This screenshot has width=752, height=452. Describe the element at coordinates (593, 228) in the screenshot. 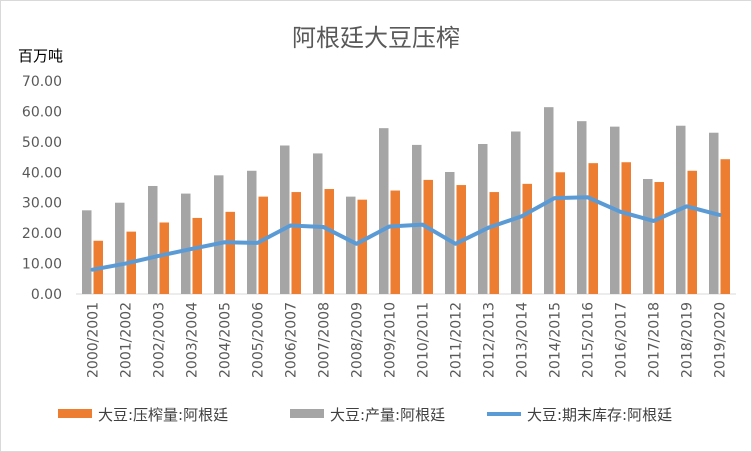

I see `bar-series0-2015/2016` at that location.